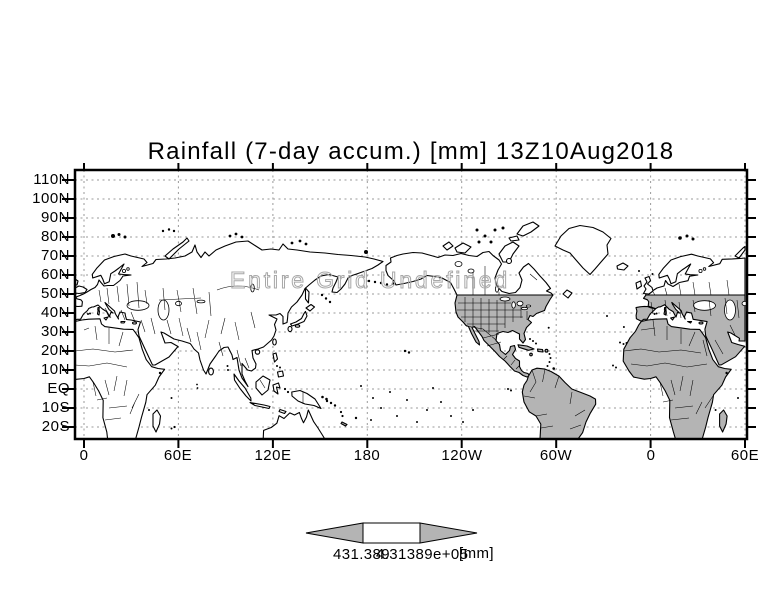 The width and height of the screenshot is (784, 612). I want to click on ylabel-110N: 110N, so click(51, 179).